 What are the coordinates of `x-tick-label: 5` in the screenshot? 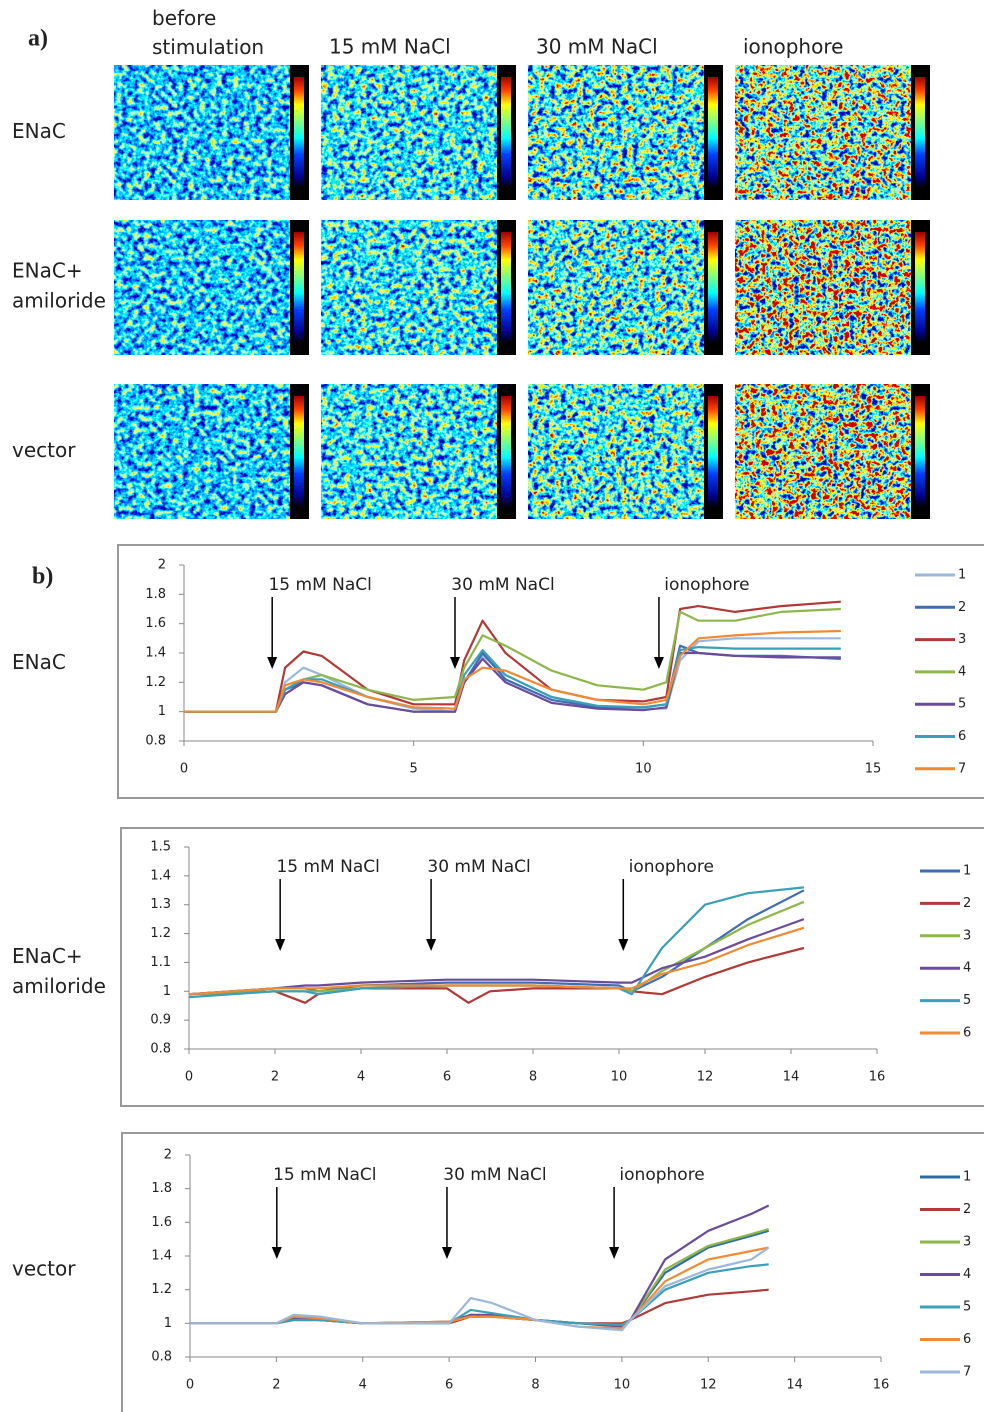 It's located at (414, 769).